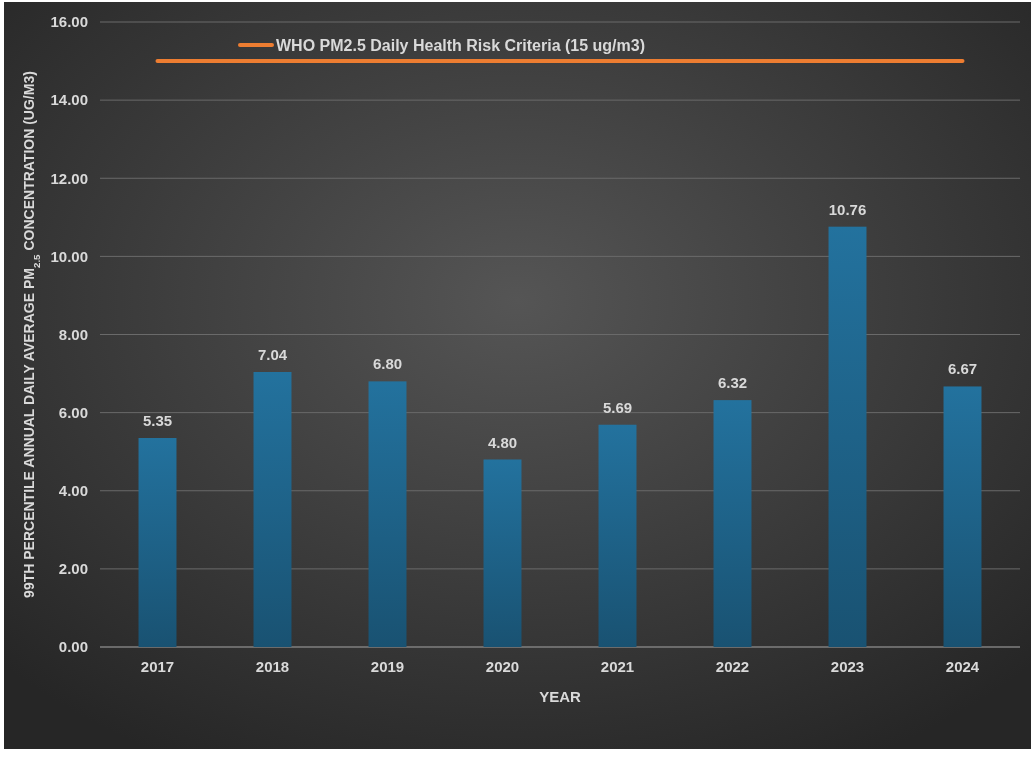 The width and height of the screenshot is (1035, 757). What do you see at coordinates (560, 696) in the screenshot?
I see `x-axis-title: YEAR` at bounding box center [560, 696].